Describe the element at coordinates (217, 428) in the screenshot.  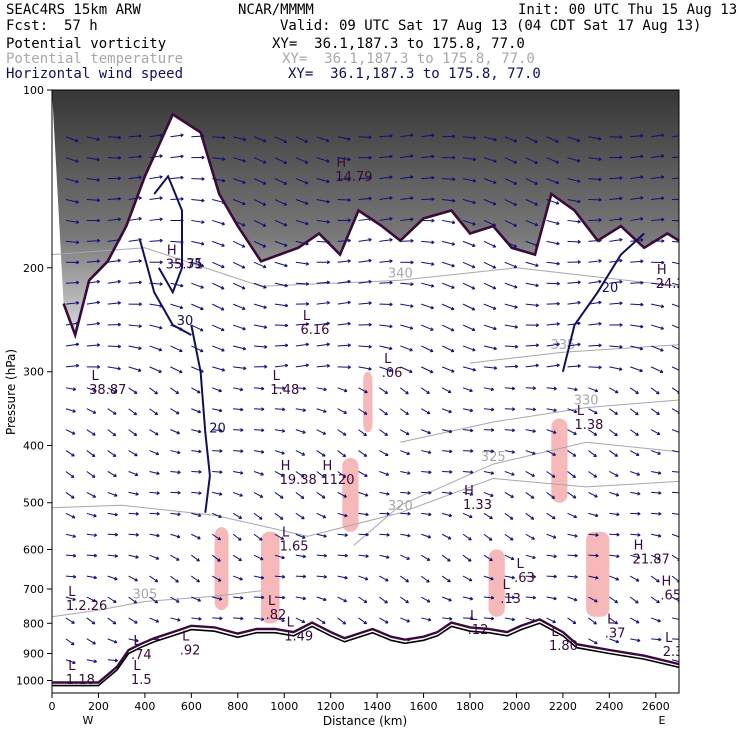
I see `wind-speed-contour-label: 20` at that location.